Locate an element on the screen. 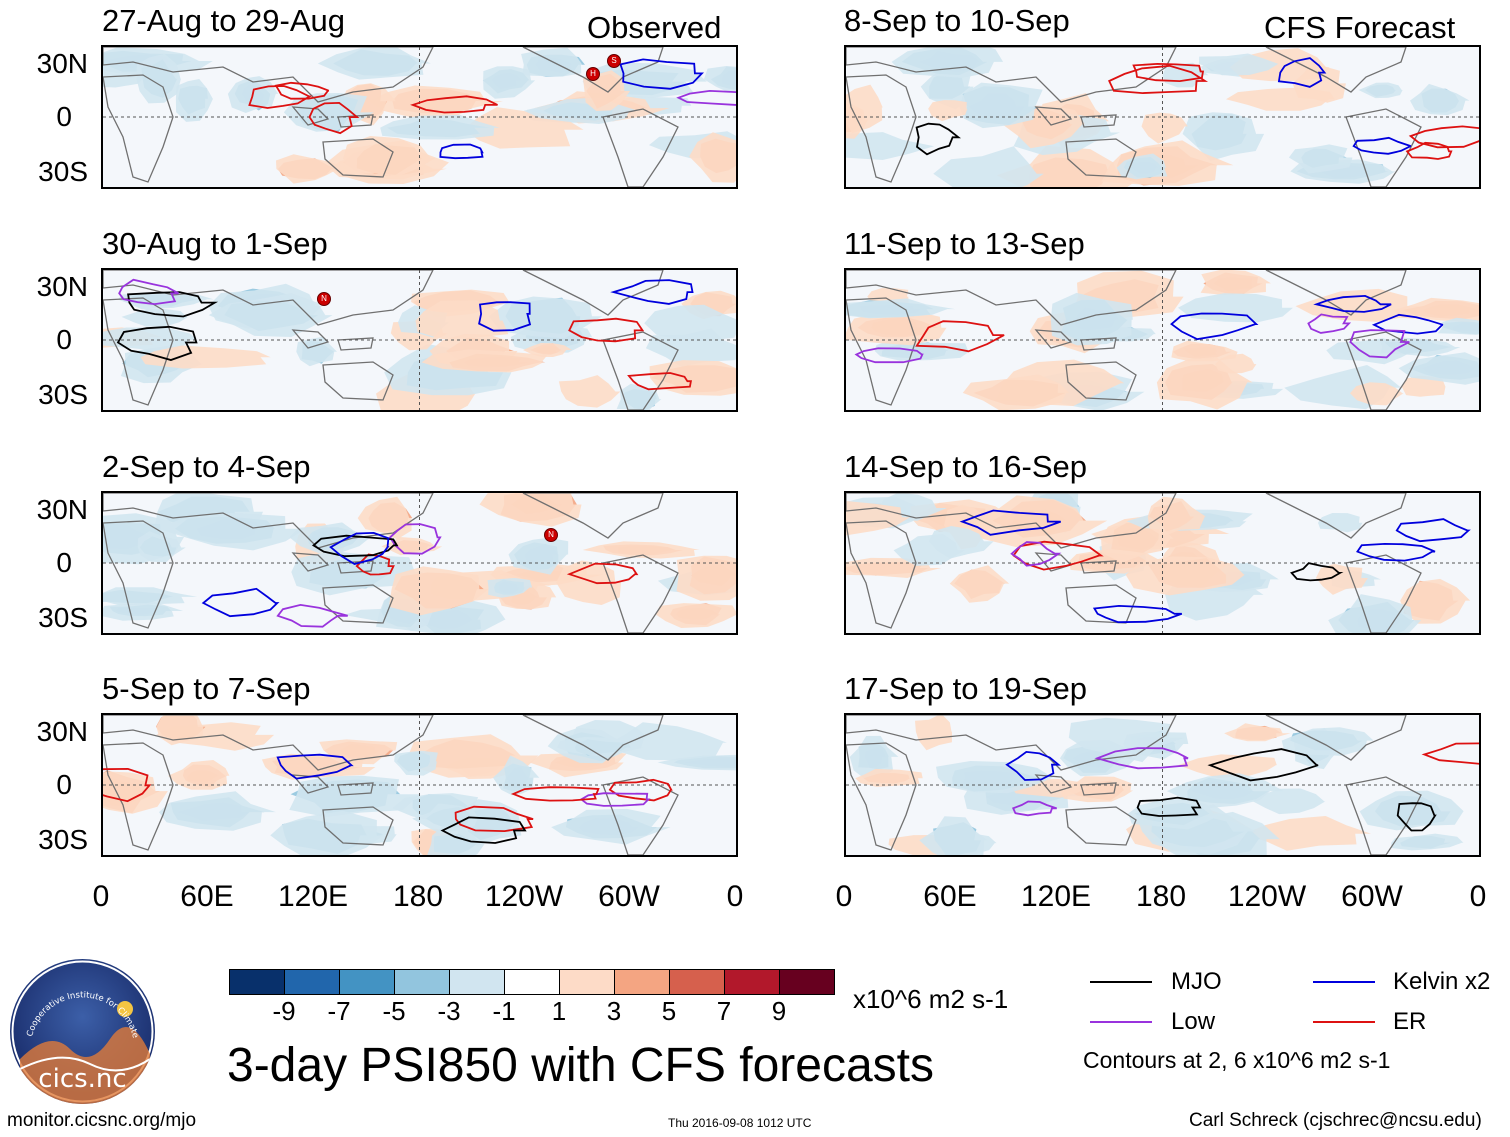  colorbar-label: -7 is located at coordinates (339, 1011).